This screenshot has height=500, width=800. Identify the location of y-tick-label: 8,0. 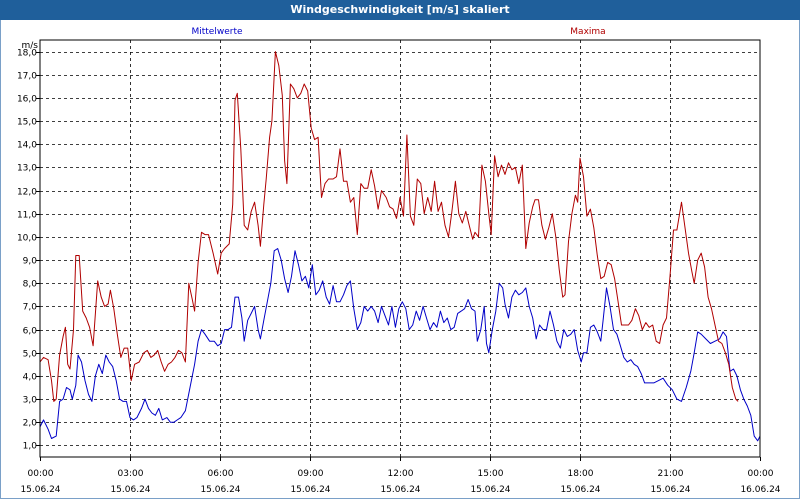
(30, 285).